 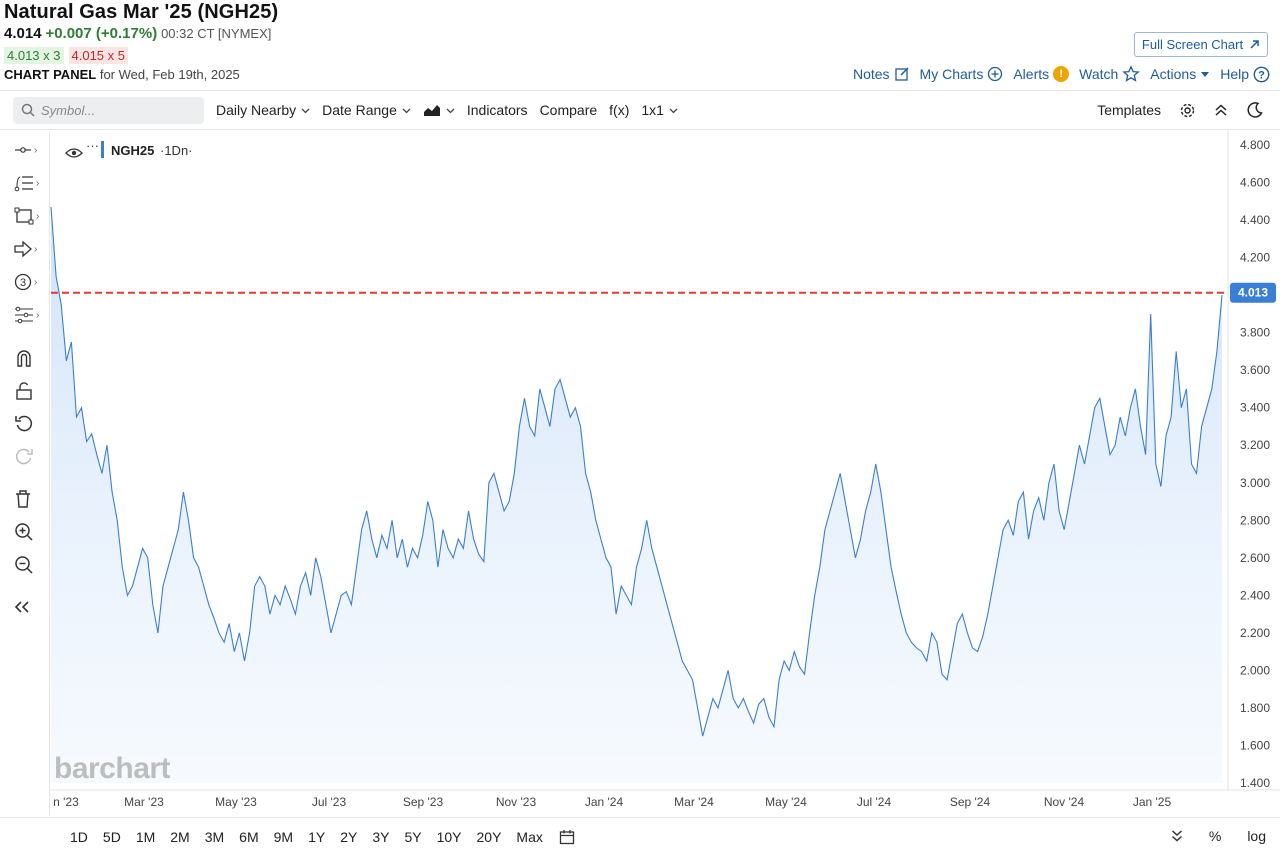 I want to click on zoom-in-tool, so click(x=29, y=532).